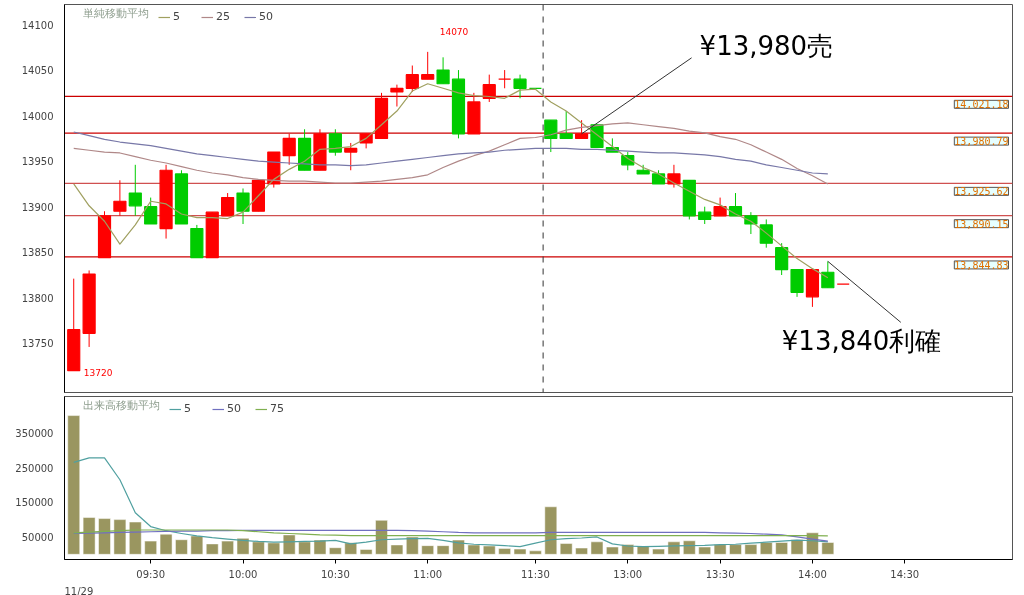 This screenshot has height=595, width=1024. What do you see at coordinates (37, 71) in the screenshot?
I see `y-tick-label: 14050` at bounding box center [37, 71].